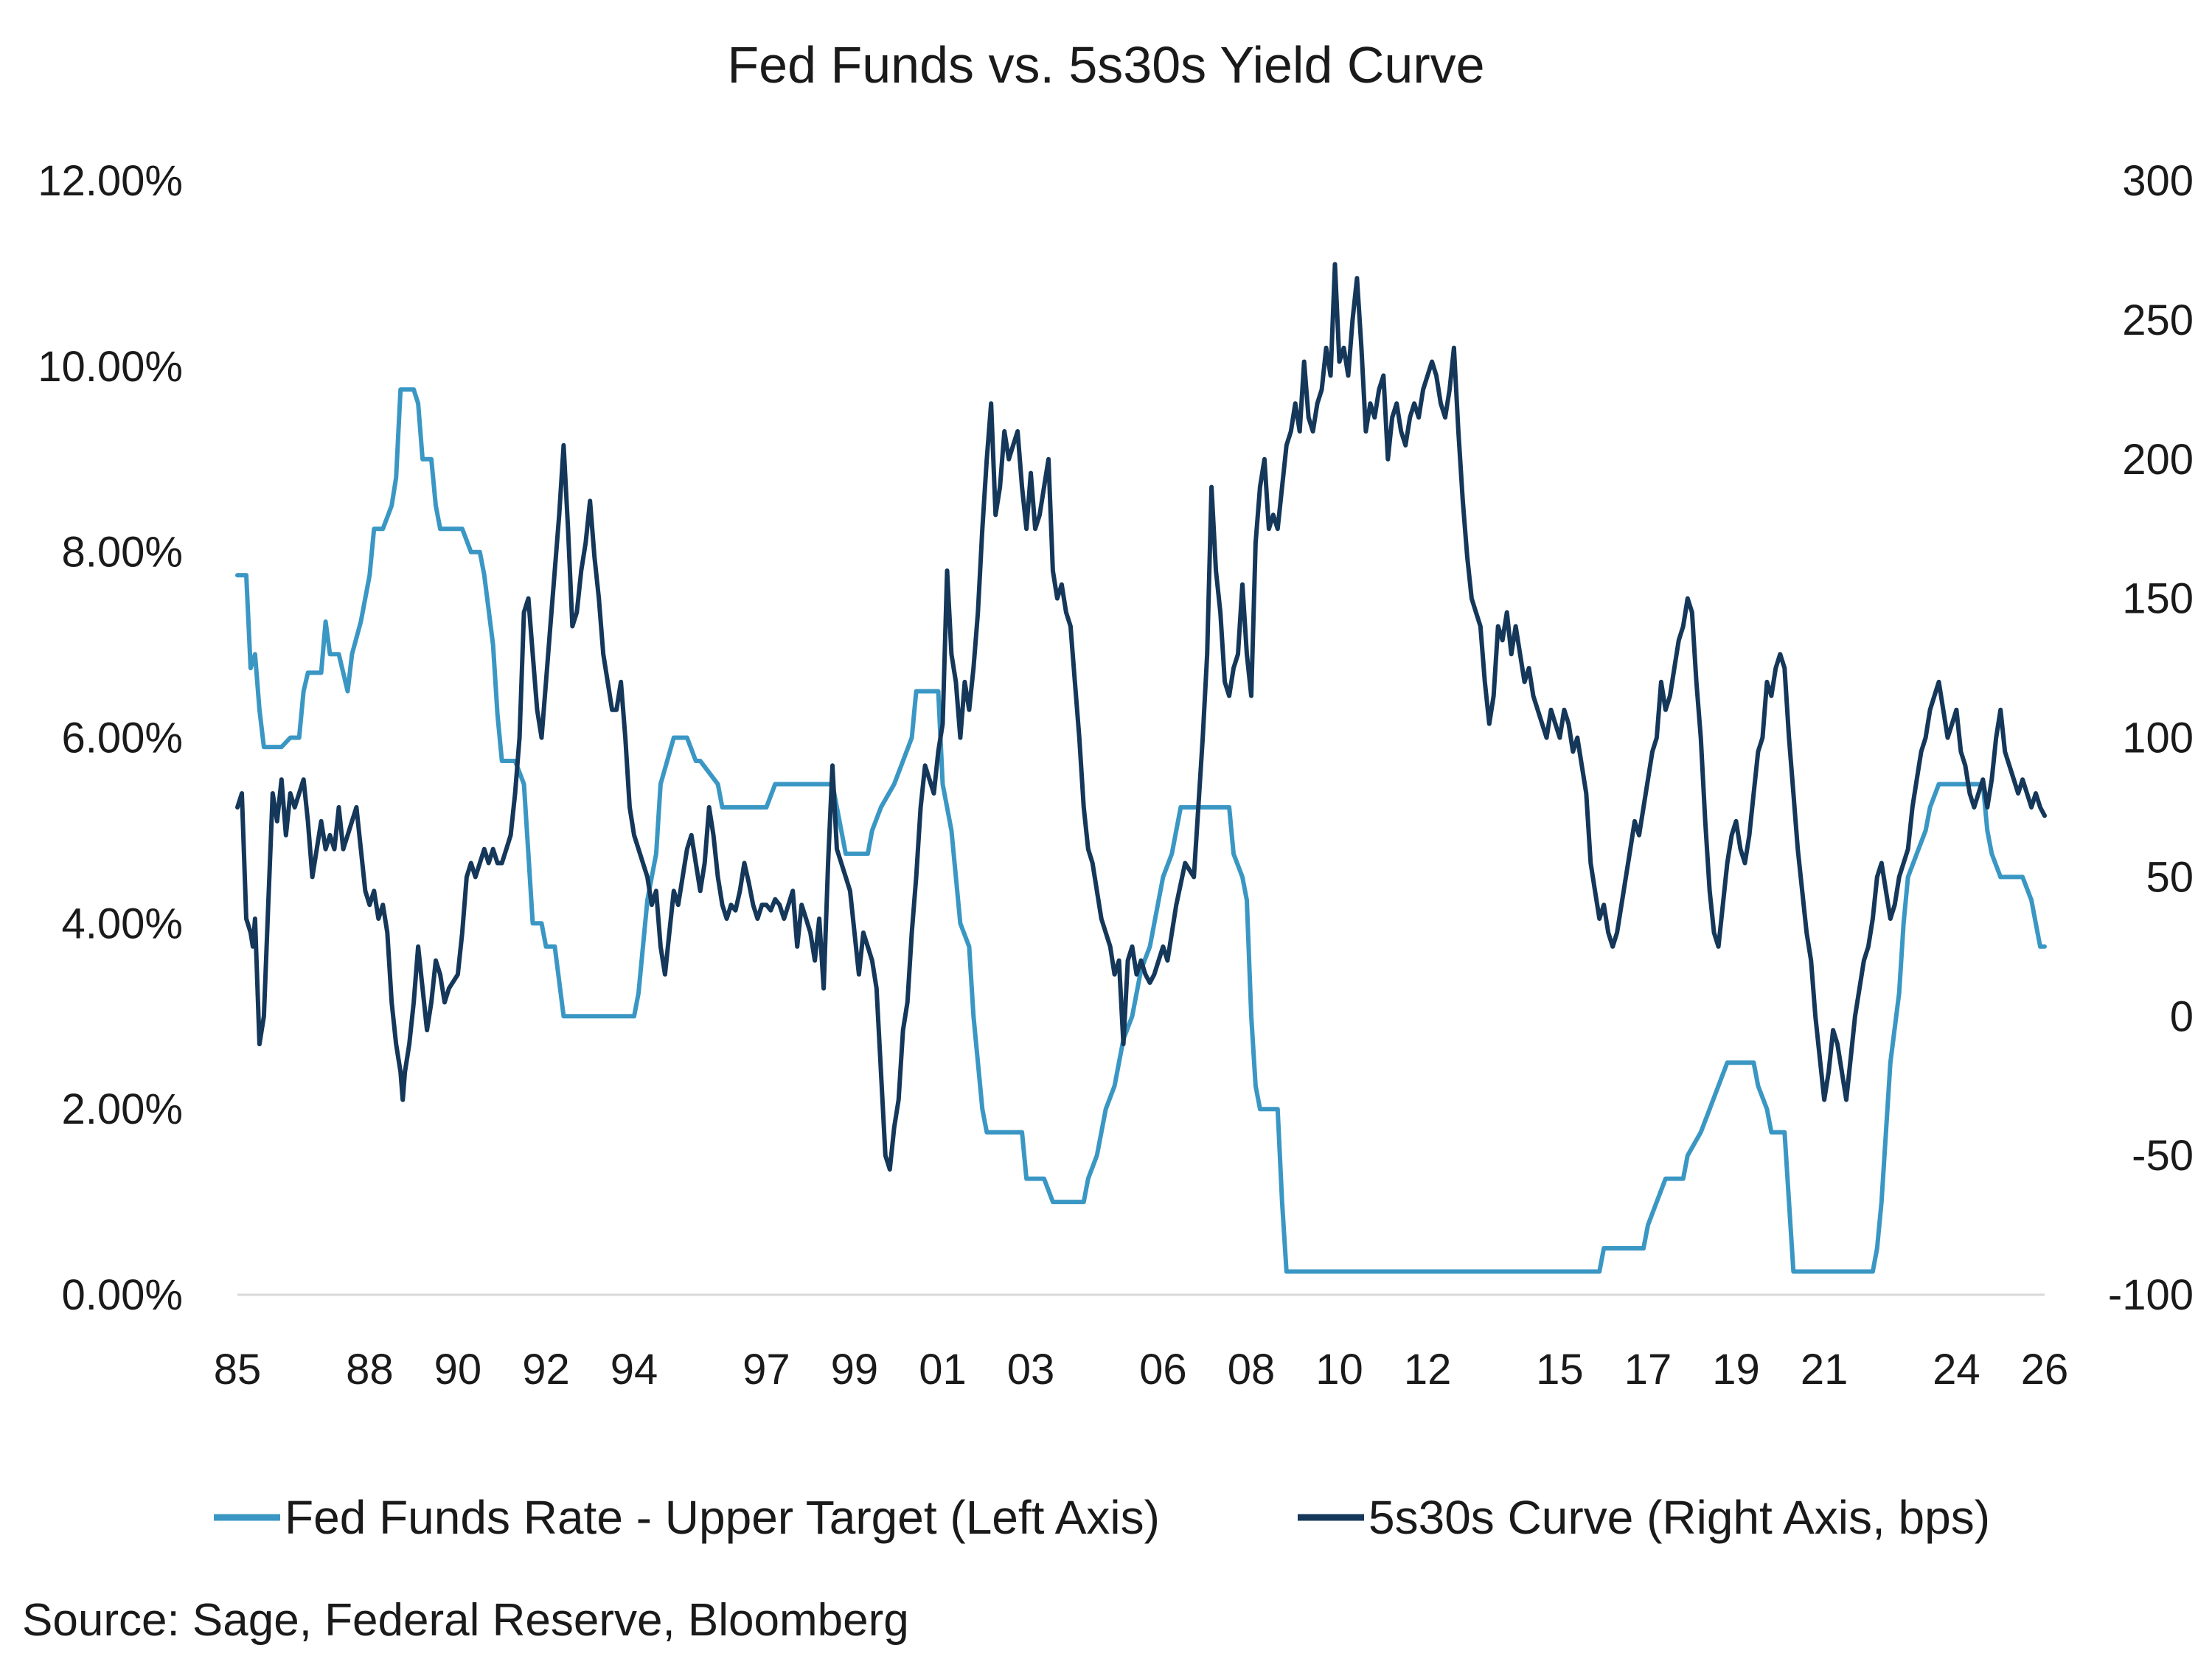  What do you see at coordinates (1679, 1517) in the screenshot?
I see `legend-label-5s30s: 5s30s Curve (Right Axis, bps)` at bounding box center [1679, 1517].